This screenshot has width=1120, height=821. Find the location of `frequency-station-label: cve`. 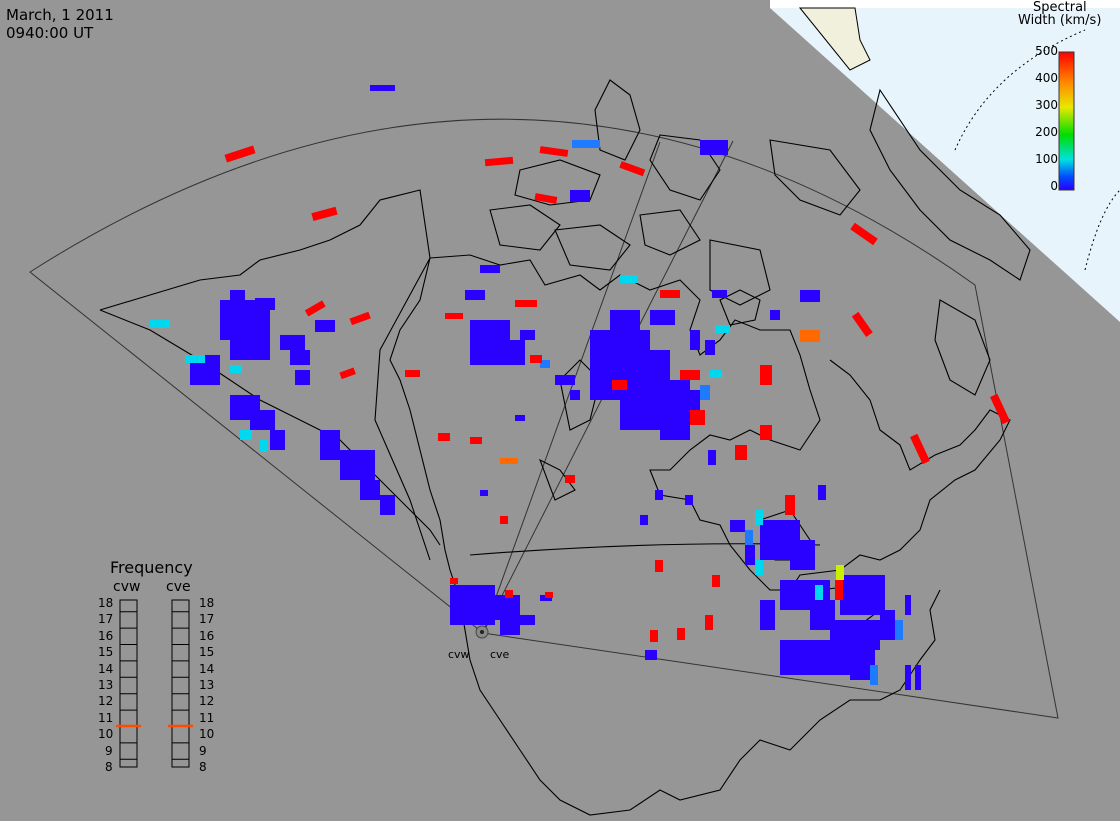

frequency-station-label: cve is located at coordinates (178, 587).